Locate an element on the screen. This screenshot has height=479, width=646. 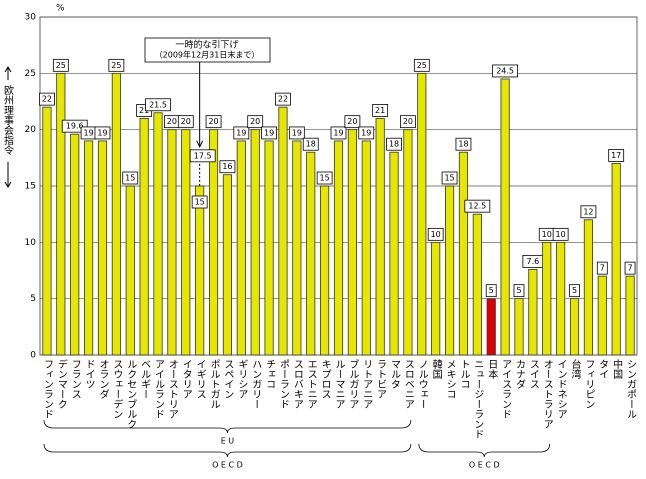
value-label: 21 is located at coordinates (144, 110).